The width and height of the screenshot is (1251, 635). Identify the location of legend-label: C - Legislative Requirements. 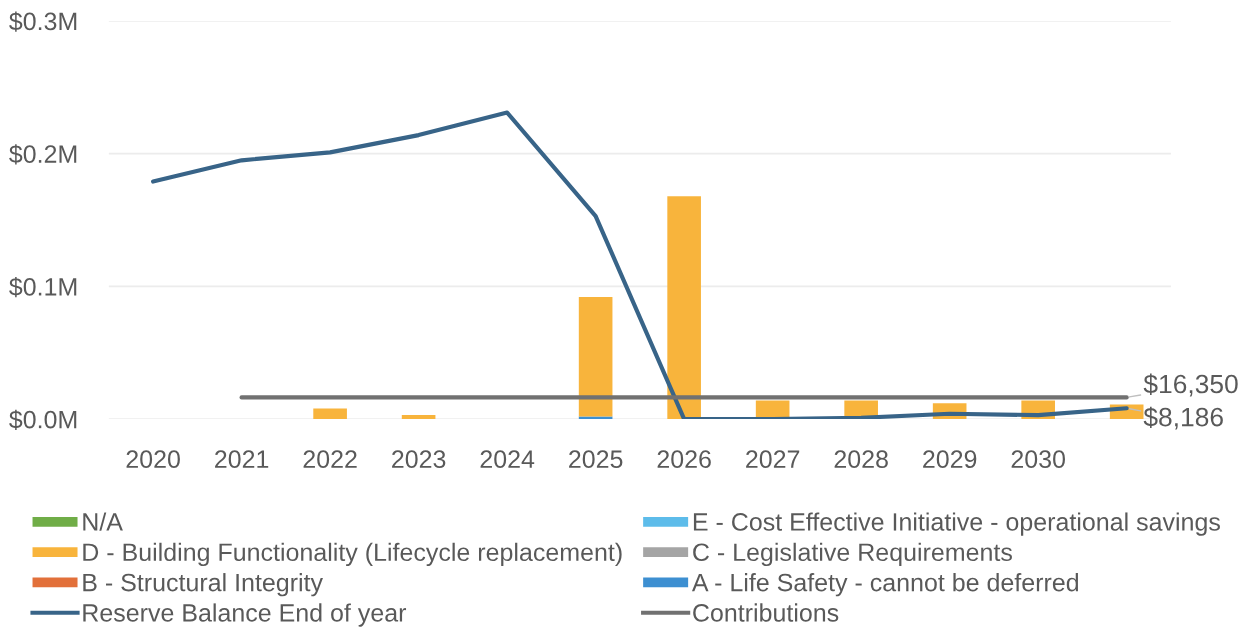
(852, 554).